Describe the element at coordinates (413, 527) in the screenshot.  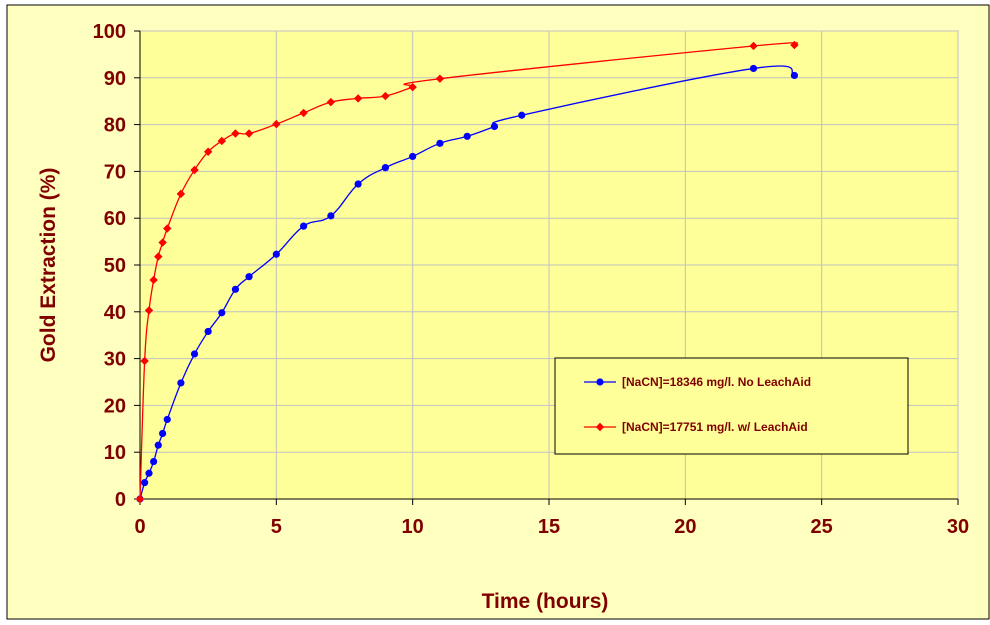
I see `x-tick-label: 10` at that location.